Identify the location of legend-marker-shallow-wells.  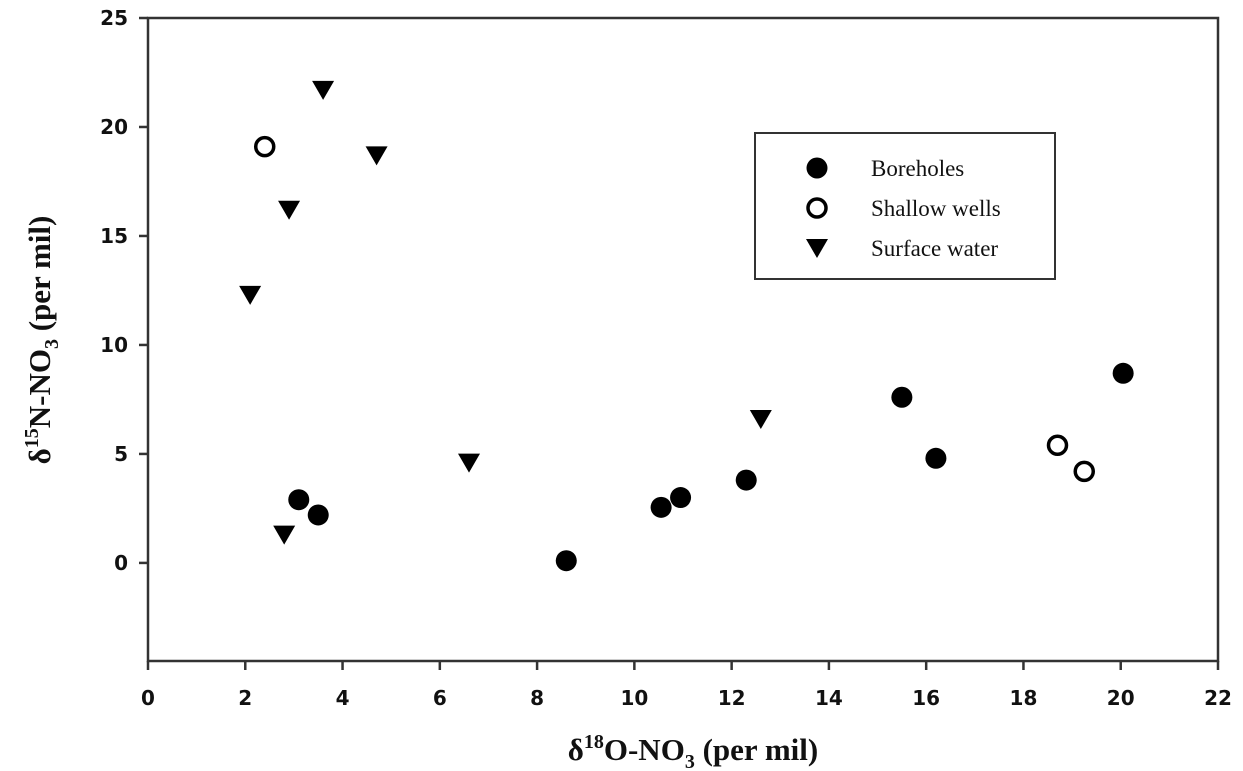
(817, 208).